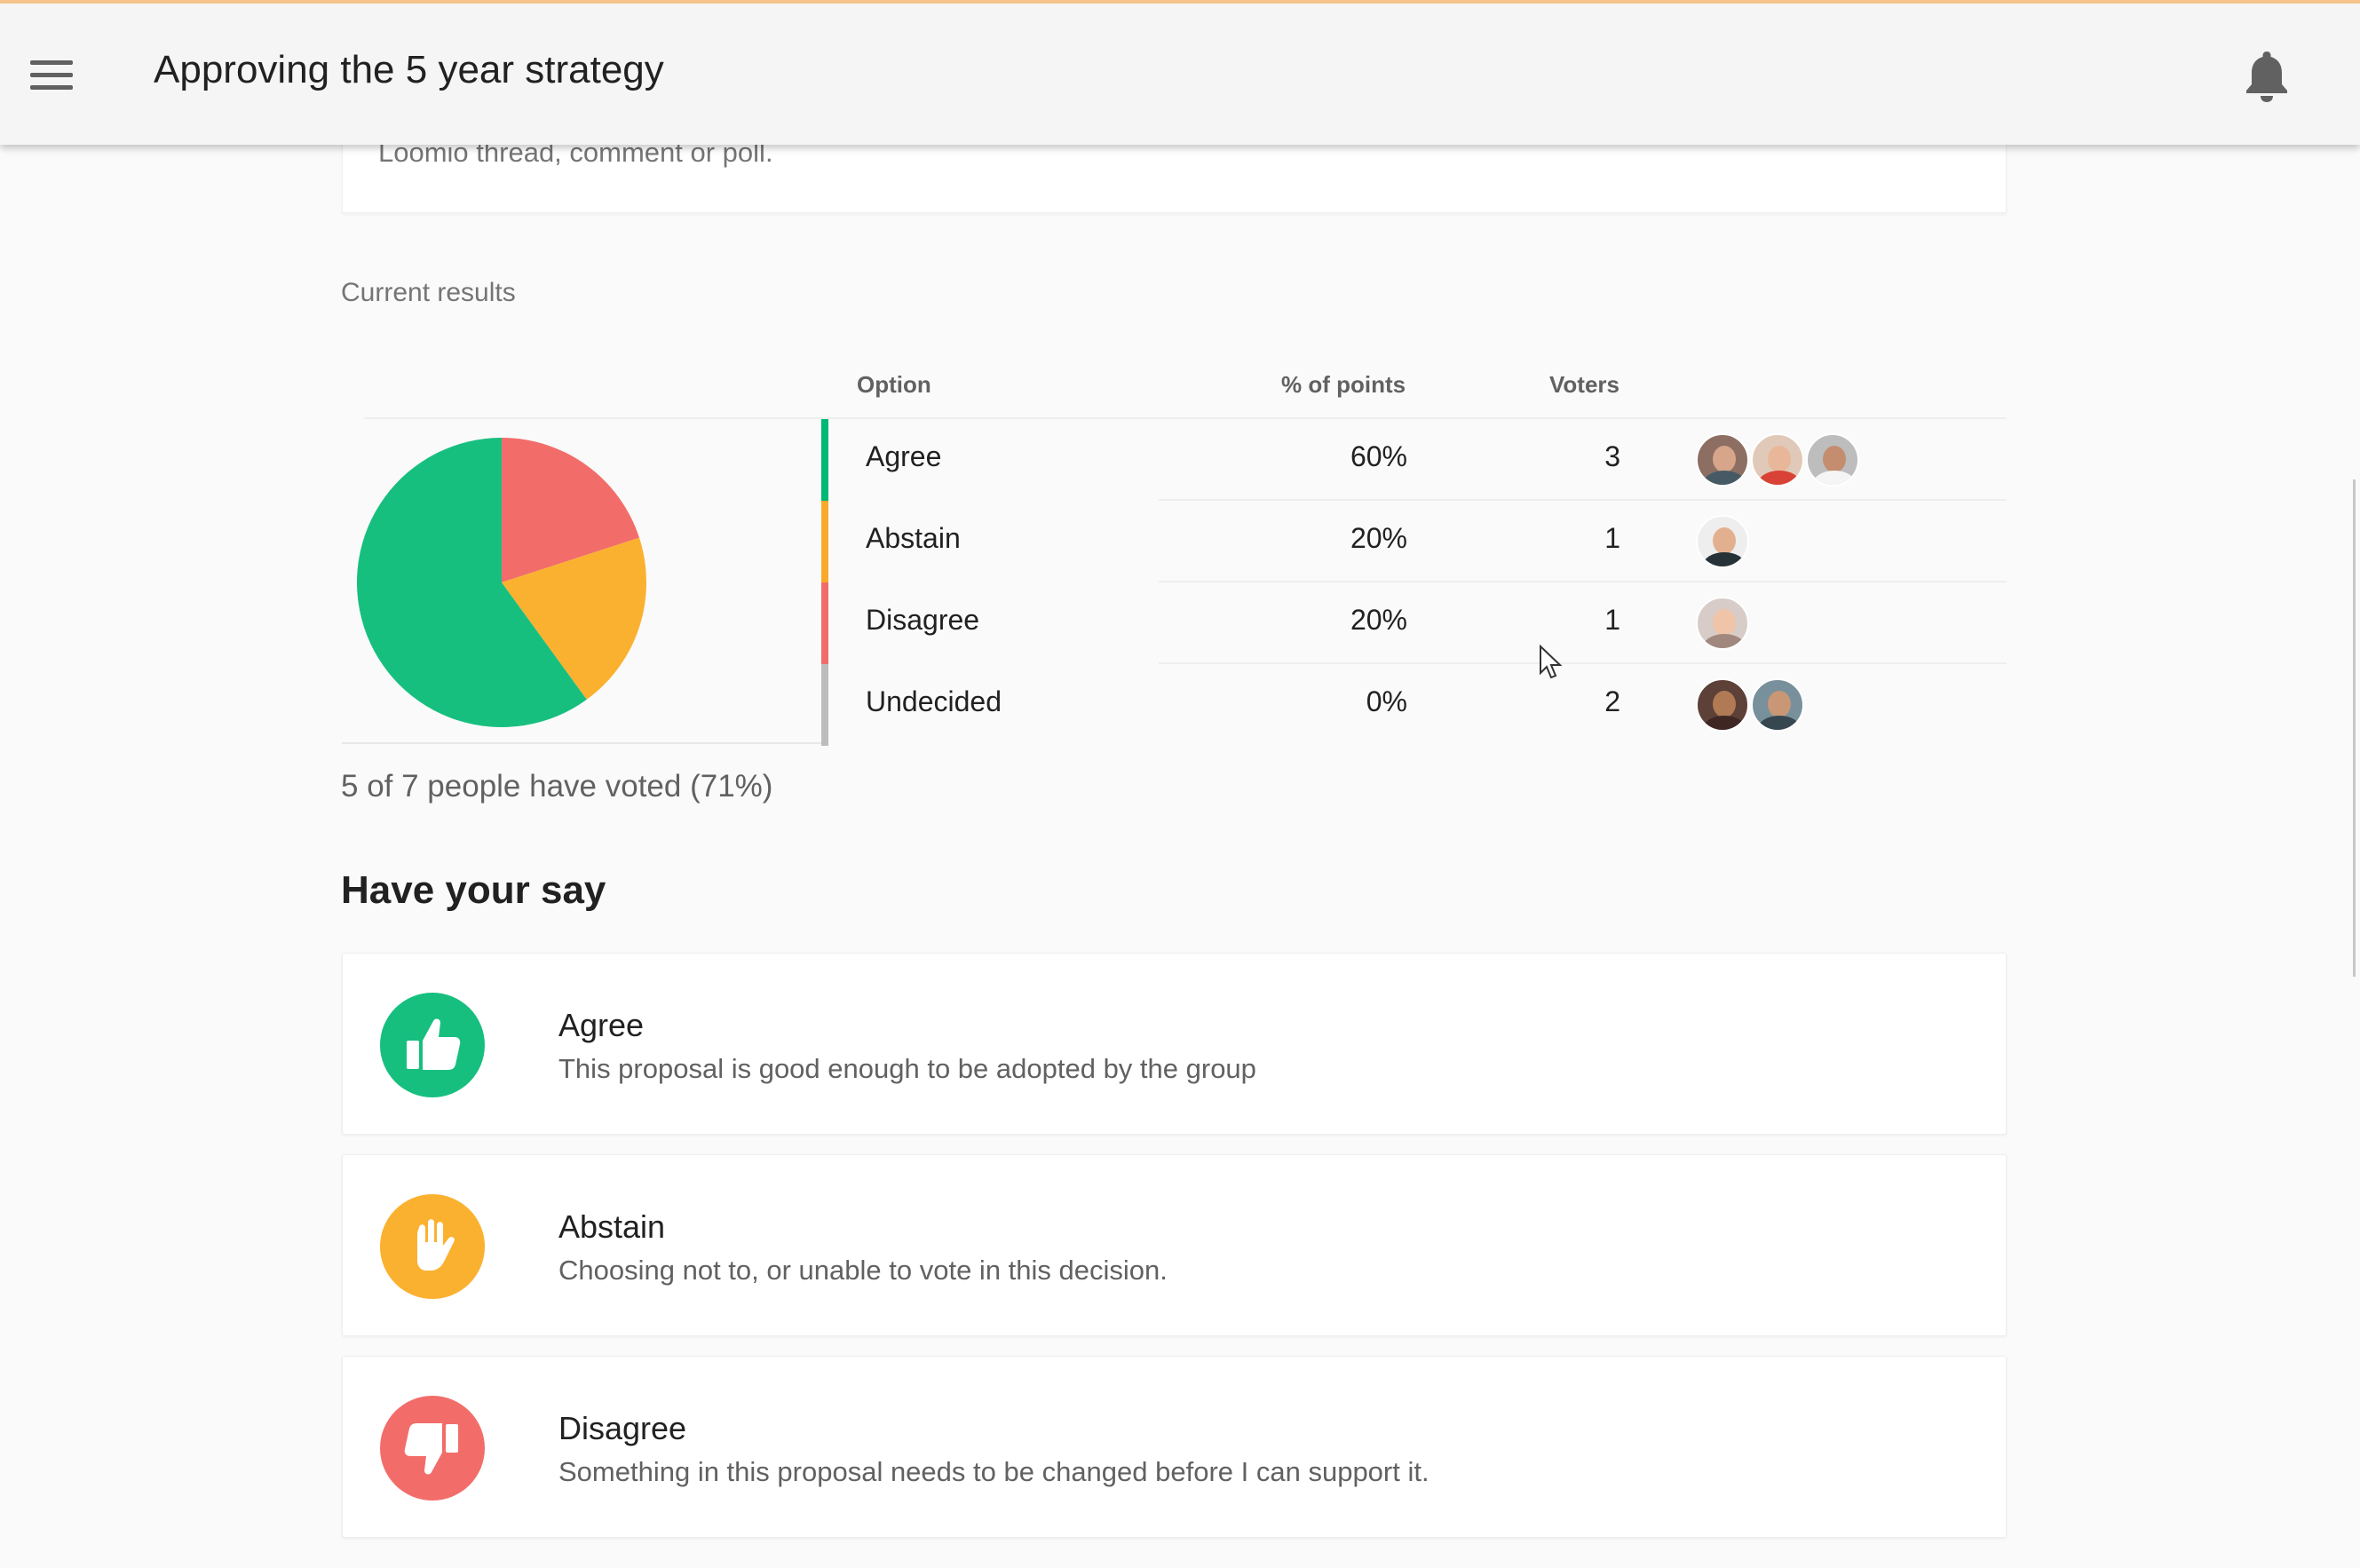 Image resolution: width=2360 pixels, height=1568 pixels. I want to click on result-row-abstain: Abstain 20% 1, so click(1414, 541).